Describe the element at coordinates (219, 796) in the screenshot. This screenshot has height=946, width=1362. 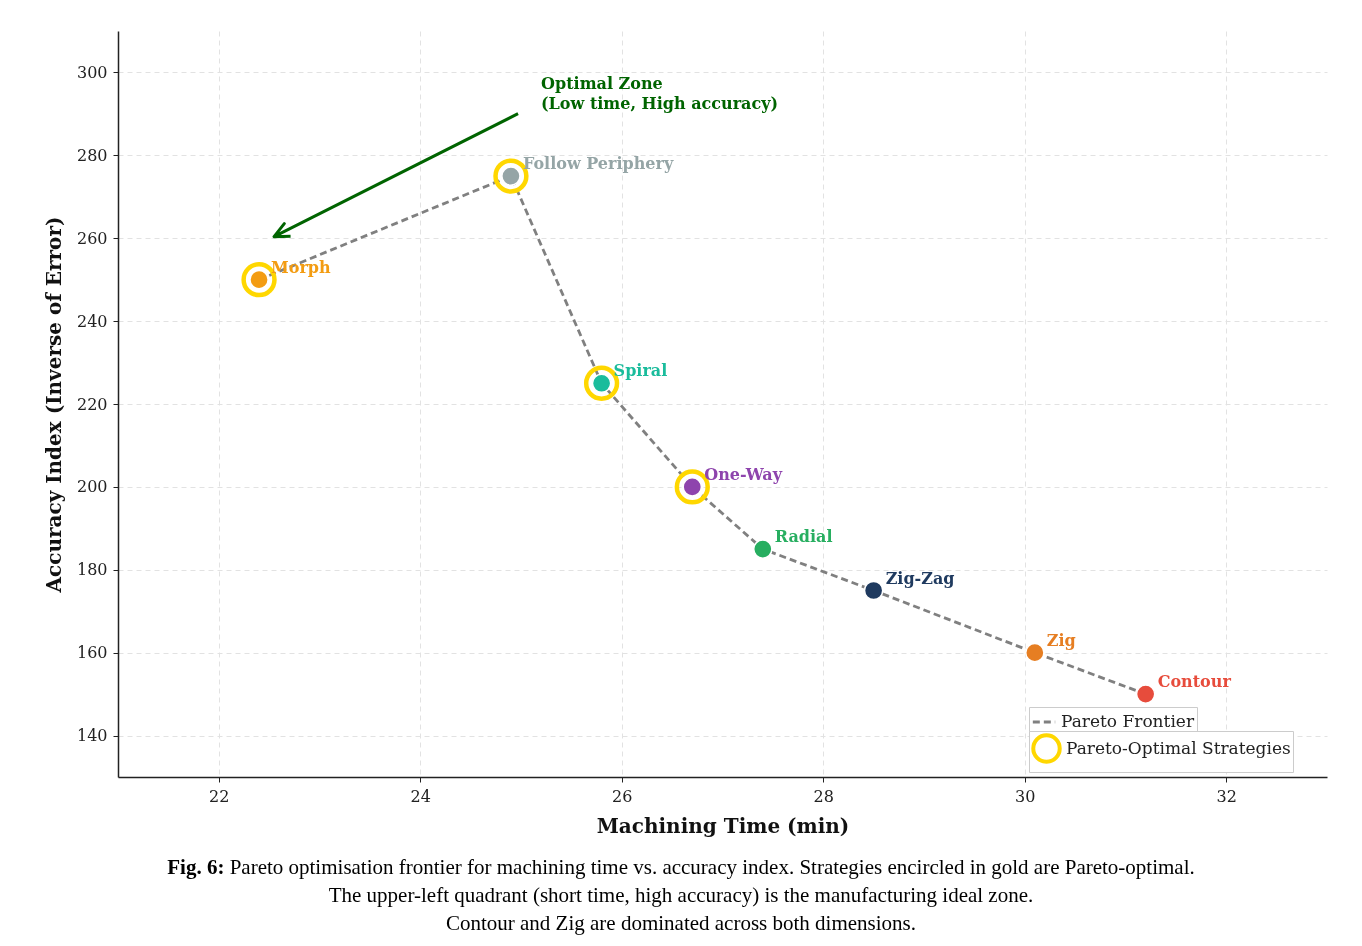
I see `x-tick-label: 22` at that location.